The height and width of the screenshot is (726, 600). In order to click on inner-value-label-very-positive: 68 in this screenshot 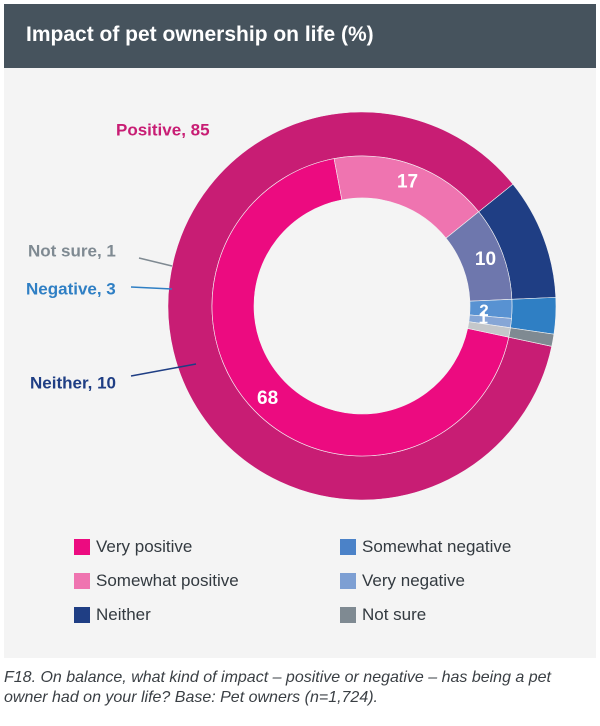, I will do `click(267, 398)`.